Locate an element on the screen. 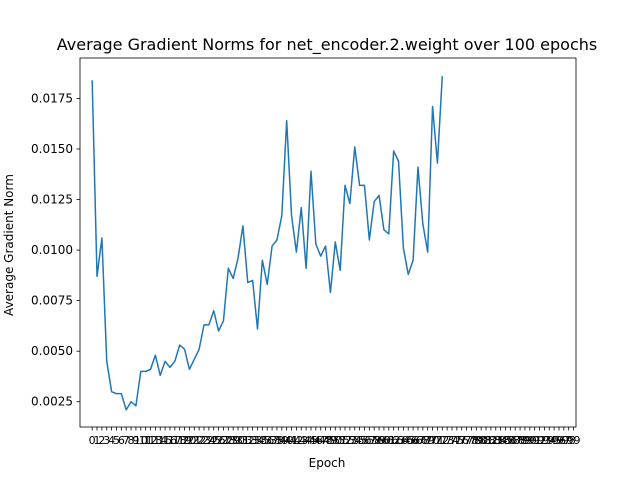 This screenshot has width=640, height=480. x-tick-label: 87 is located at coordinates (515, 440).